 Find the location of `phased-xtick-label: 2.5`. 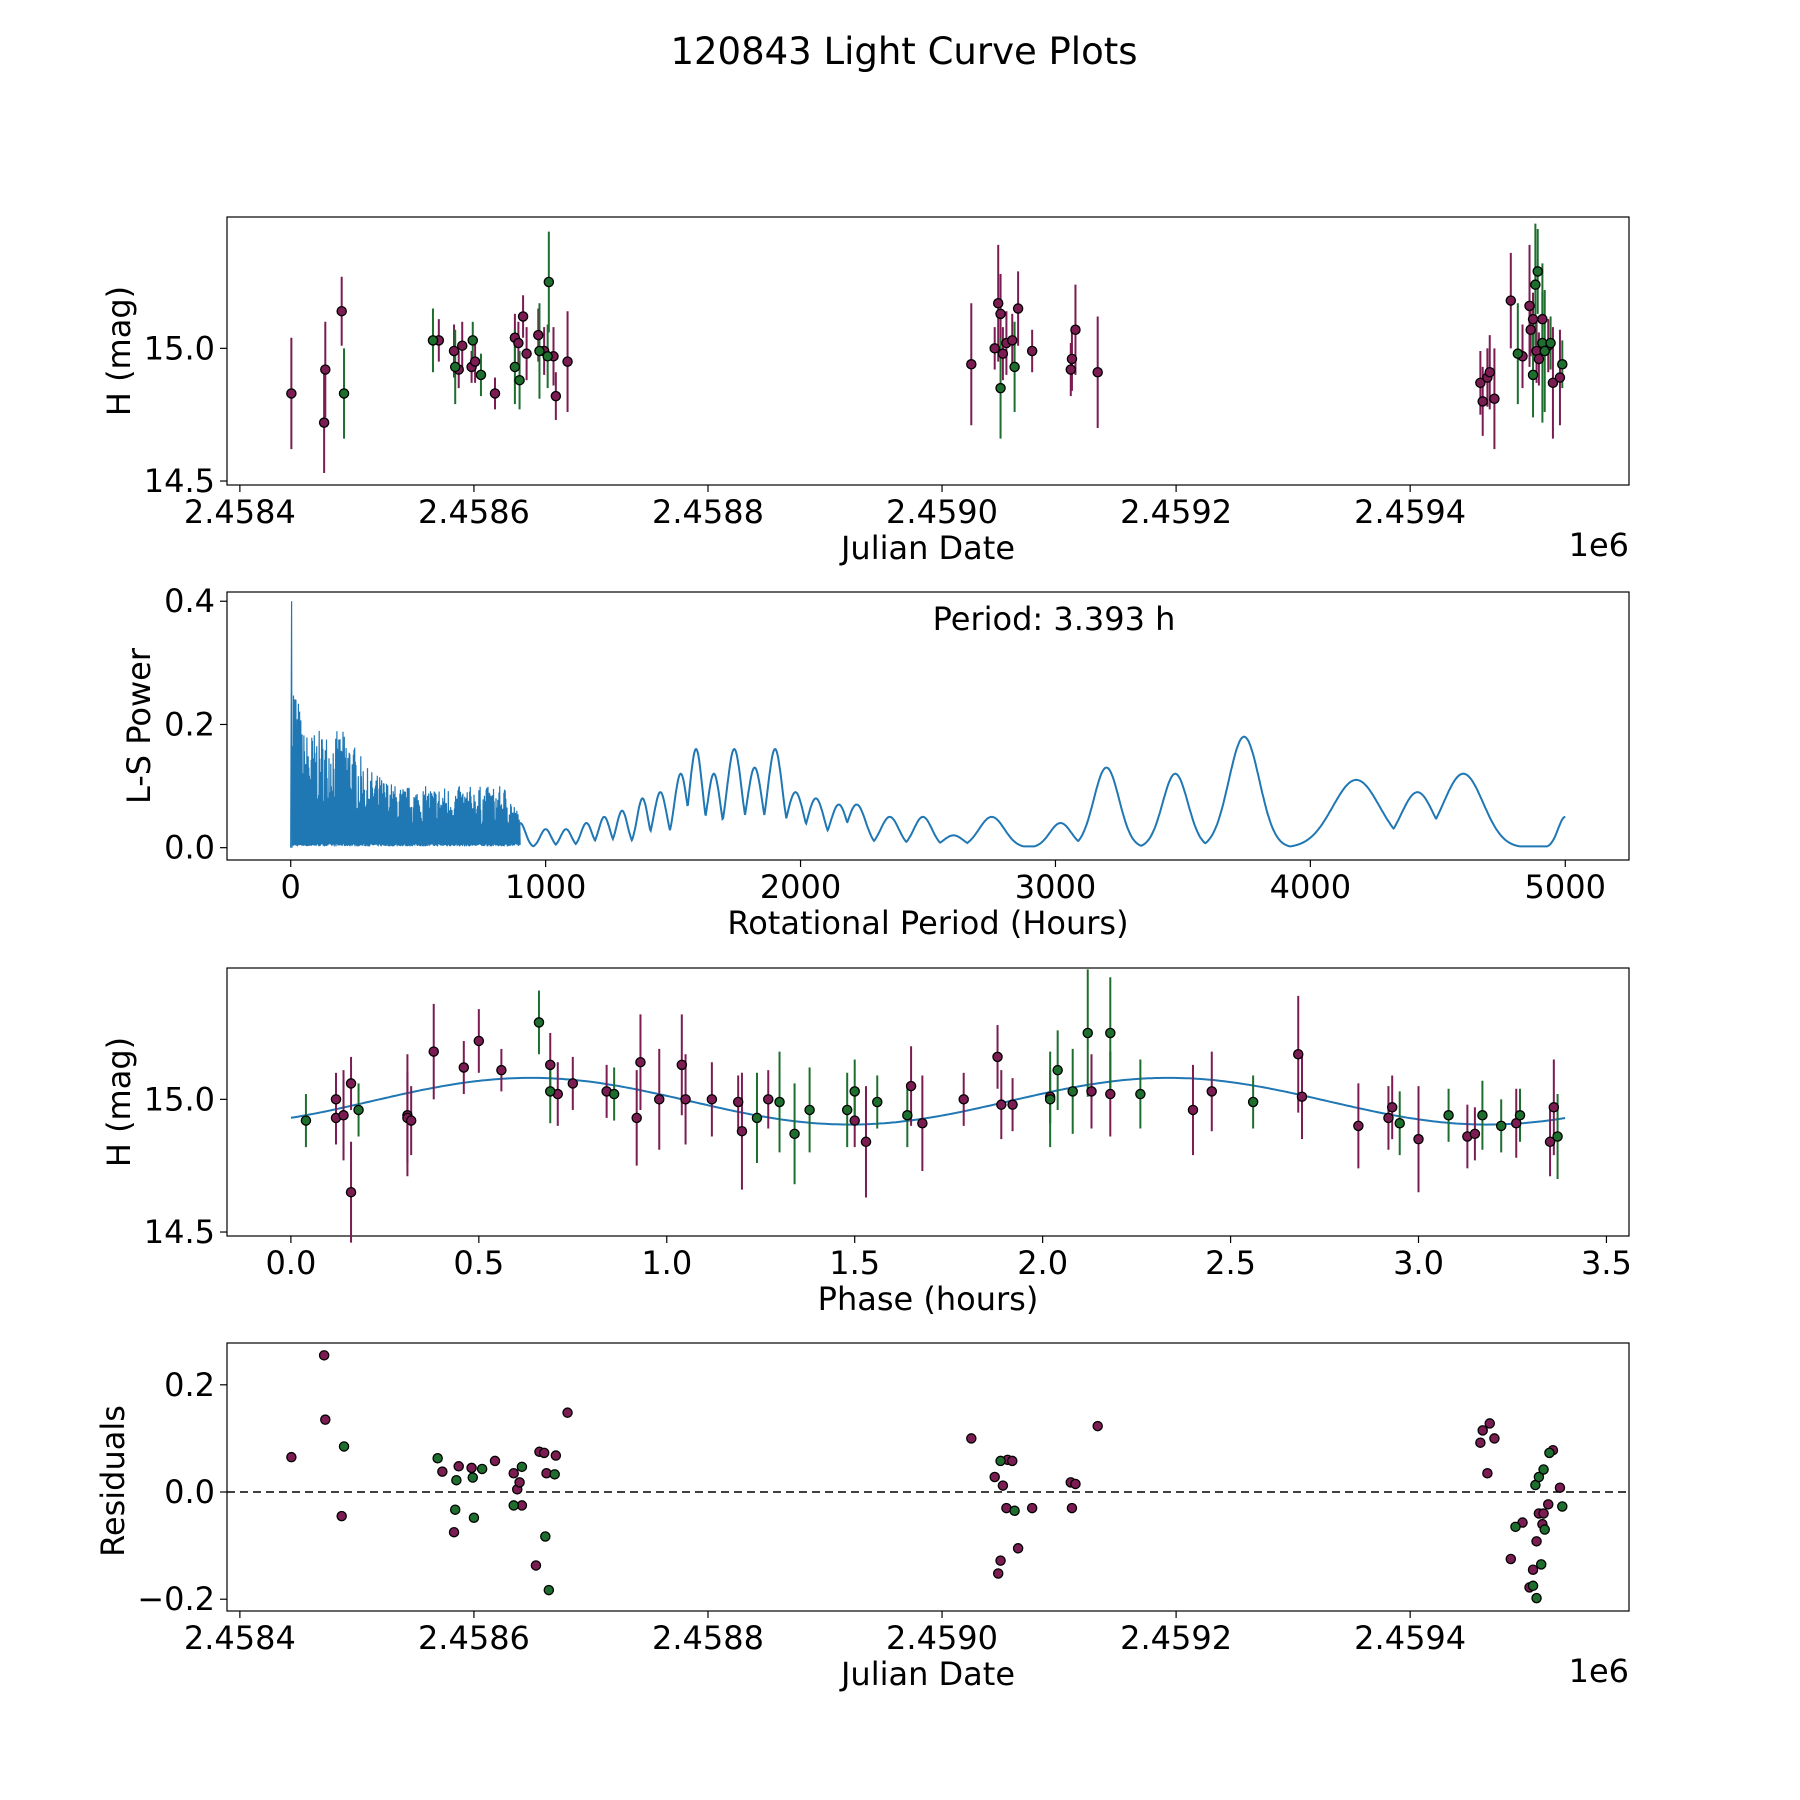

phased-xtick-label: 2.5 is located at coordinates (1230, 1263).